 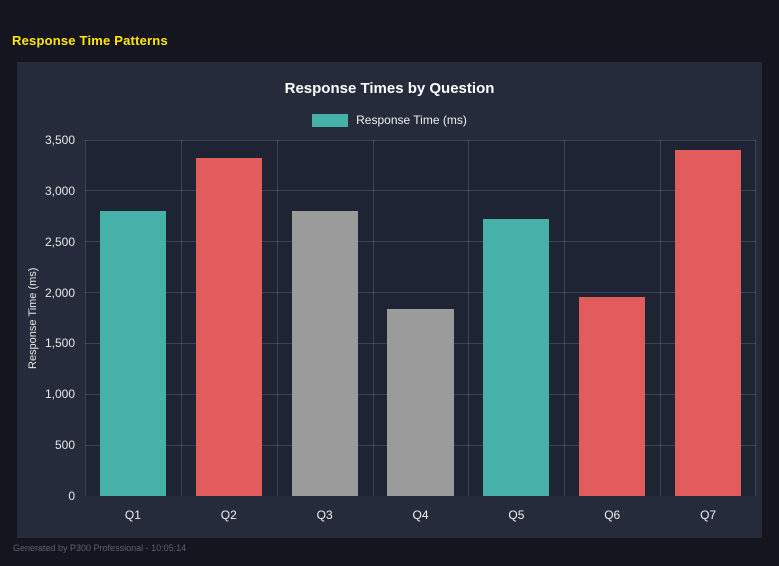 What do you see at coordinates (228, 327) in the screenshot?
I see `bar-Q2` at bounding box center [228, 327].